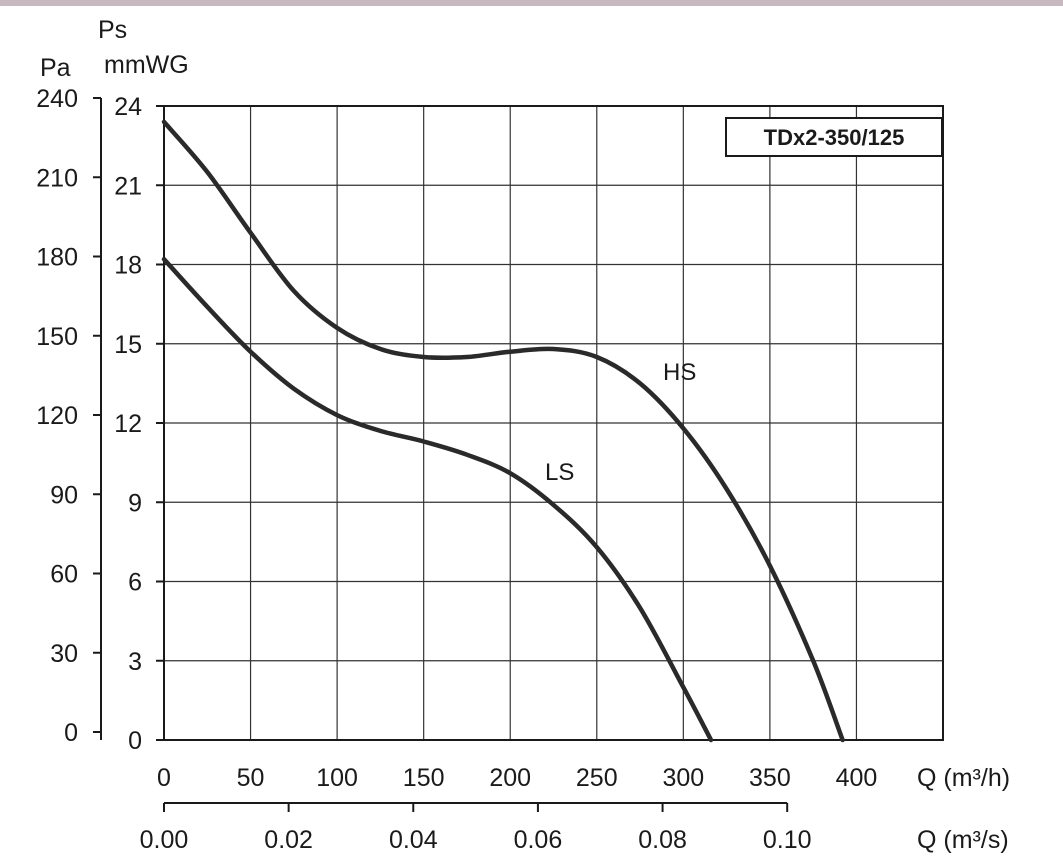  What do you see at coordinates (112, 30) in the screenshot?
I see `ps-axis-title: Ps` at bounding box center [112, 30].